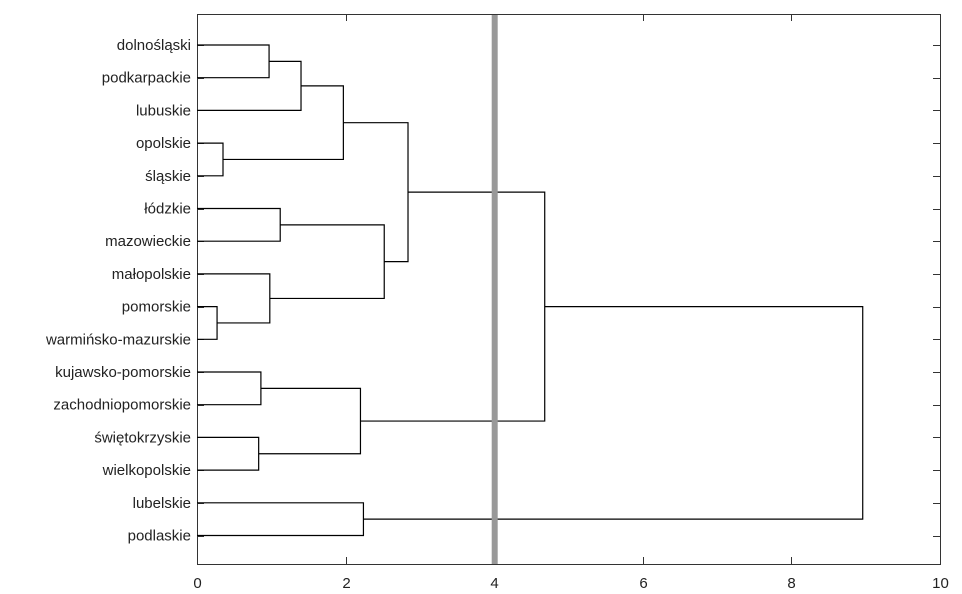  Describe the element at coordinates (197, 583) in the screenshot. I see `x-tick-label: 0` at that location.